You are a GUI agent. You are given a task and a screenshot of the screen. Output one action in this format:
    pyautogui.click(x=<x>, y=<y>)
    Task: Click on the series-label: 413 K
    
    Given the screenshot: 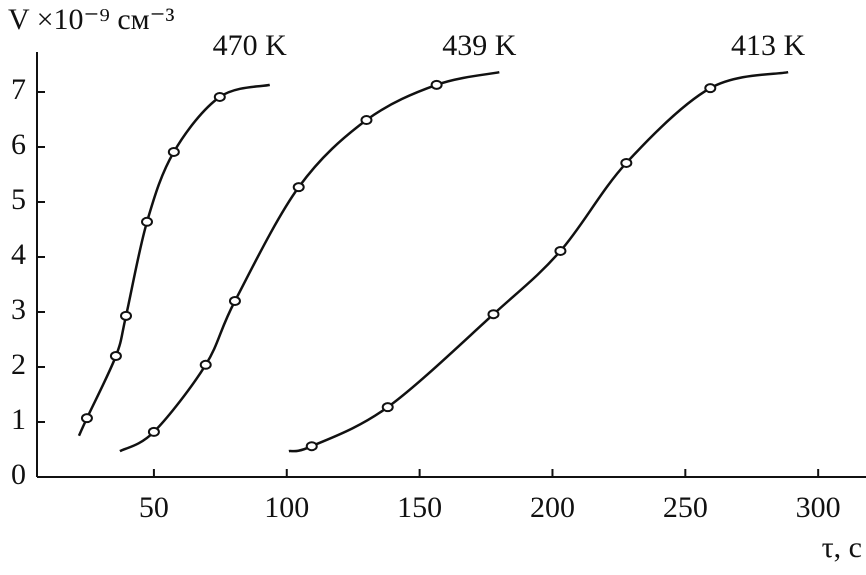 What is the action you would take?
    pyautogui.click(x=768, y=45)
    